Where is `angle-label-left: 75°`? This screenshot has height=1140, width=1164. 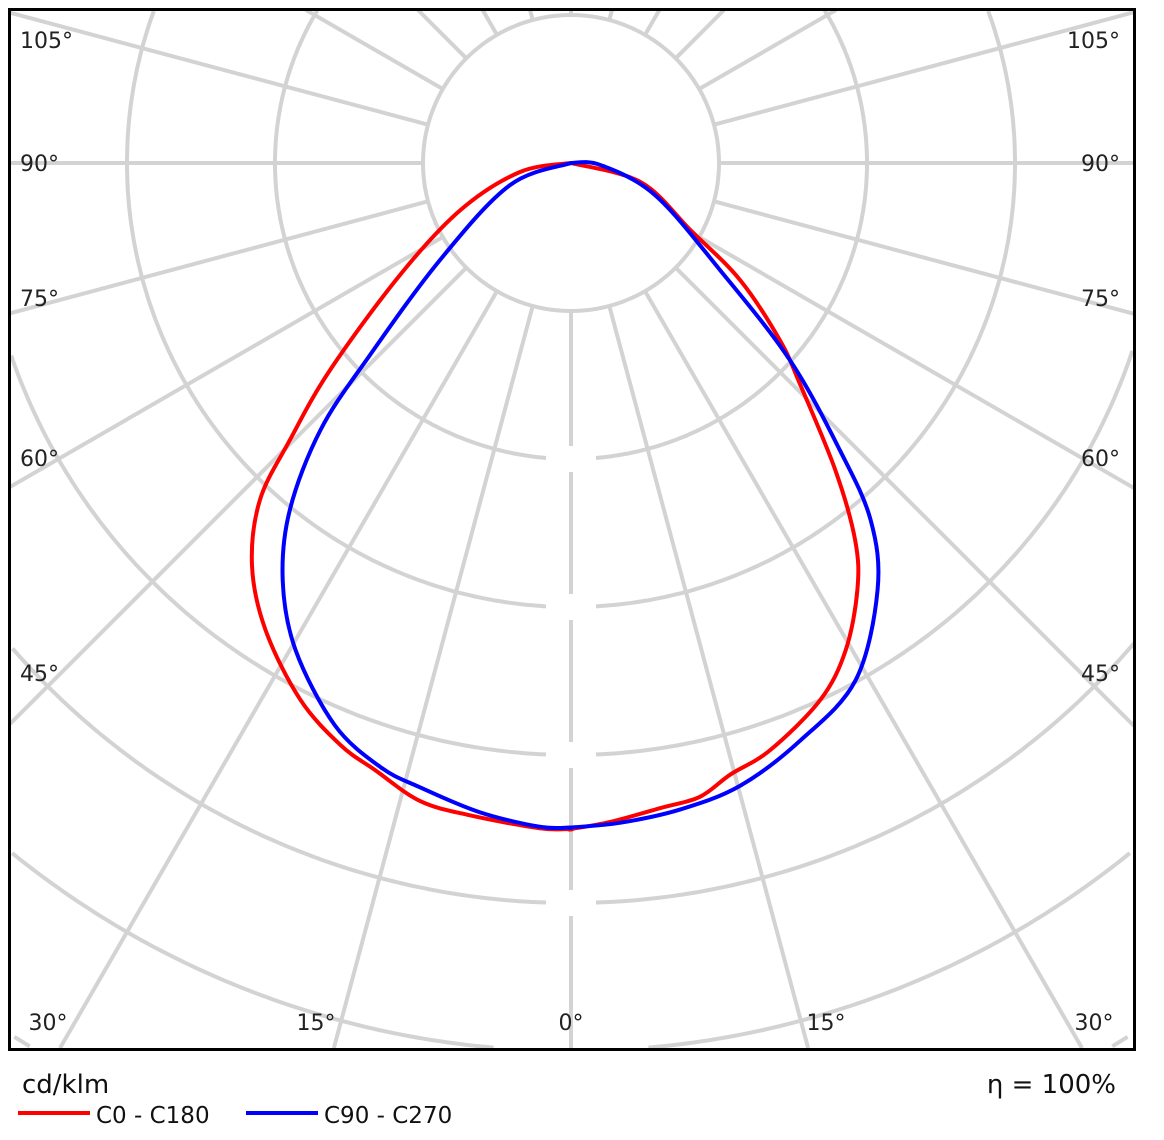
angle-label-left: 75° is located at coordinates (39, 299).